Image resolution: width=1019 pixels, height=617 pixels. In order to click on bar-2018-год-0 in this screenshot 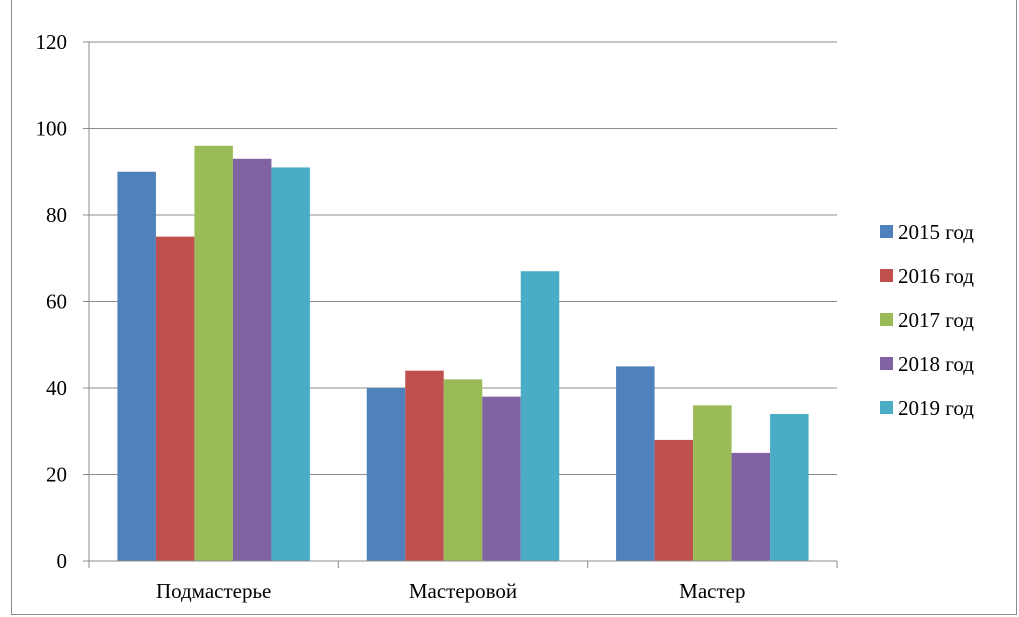, I will do `click(252, 359)`.